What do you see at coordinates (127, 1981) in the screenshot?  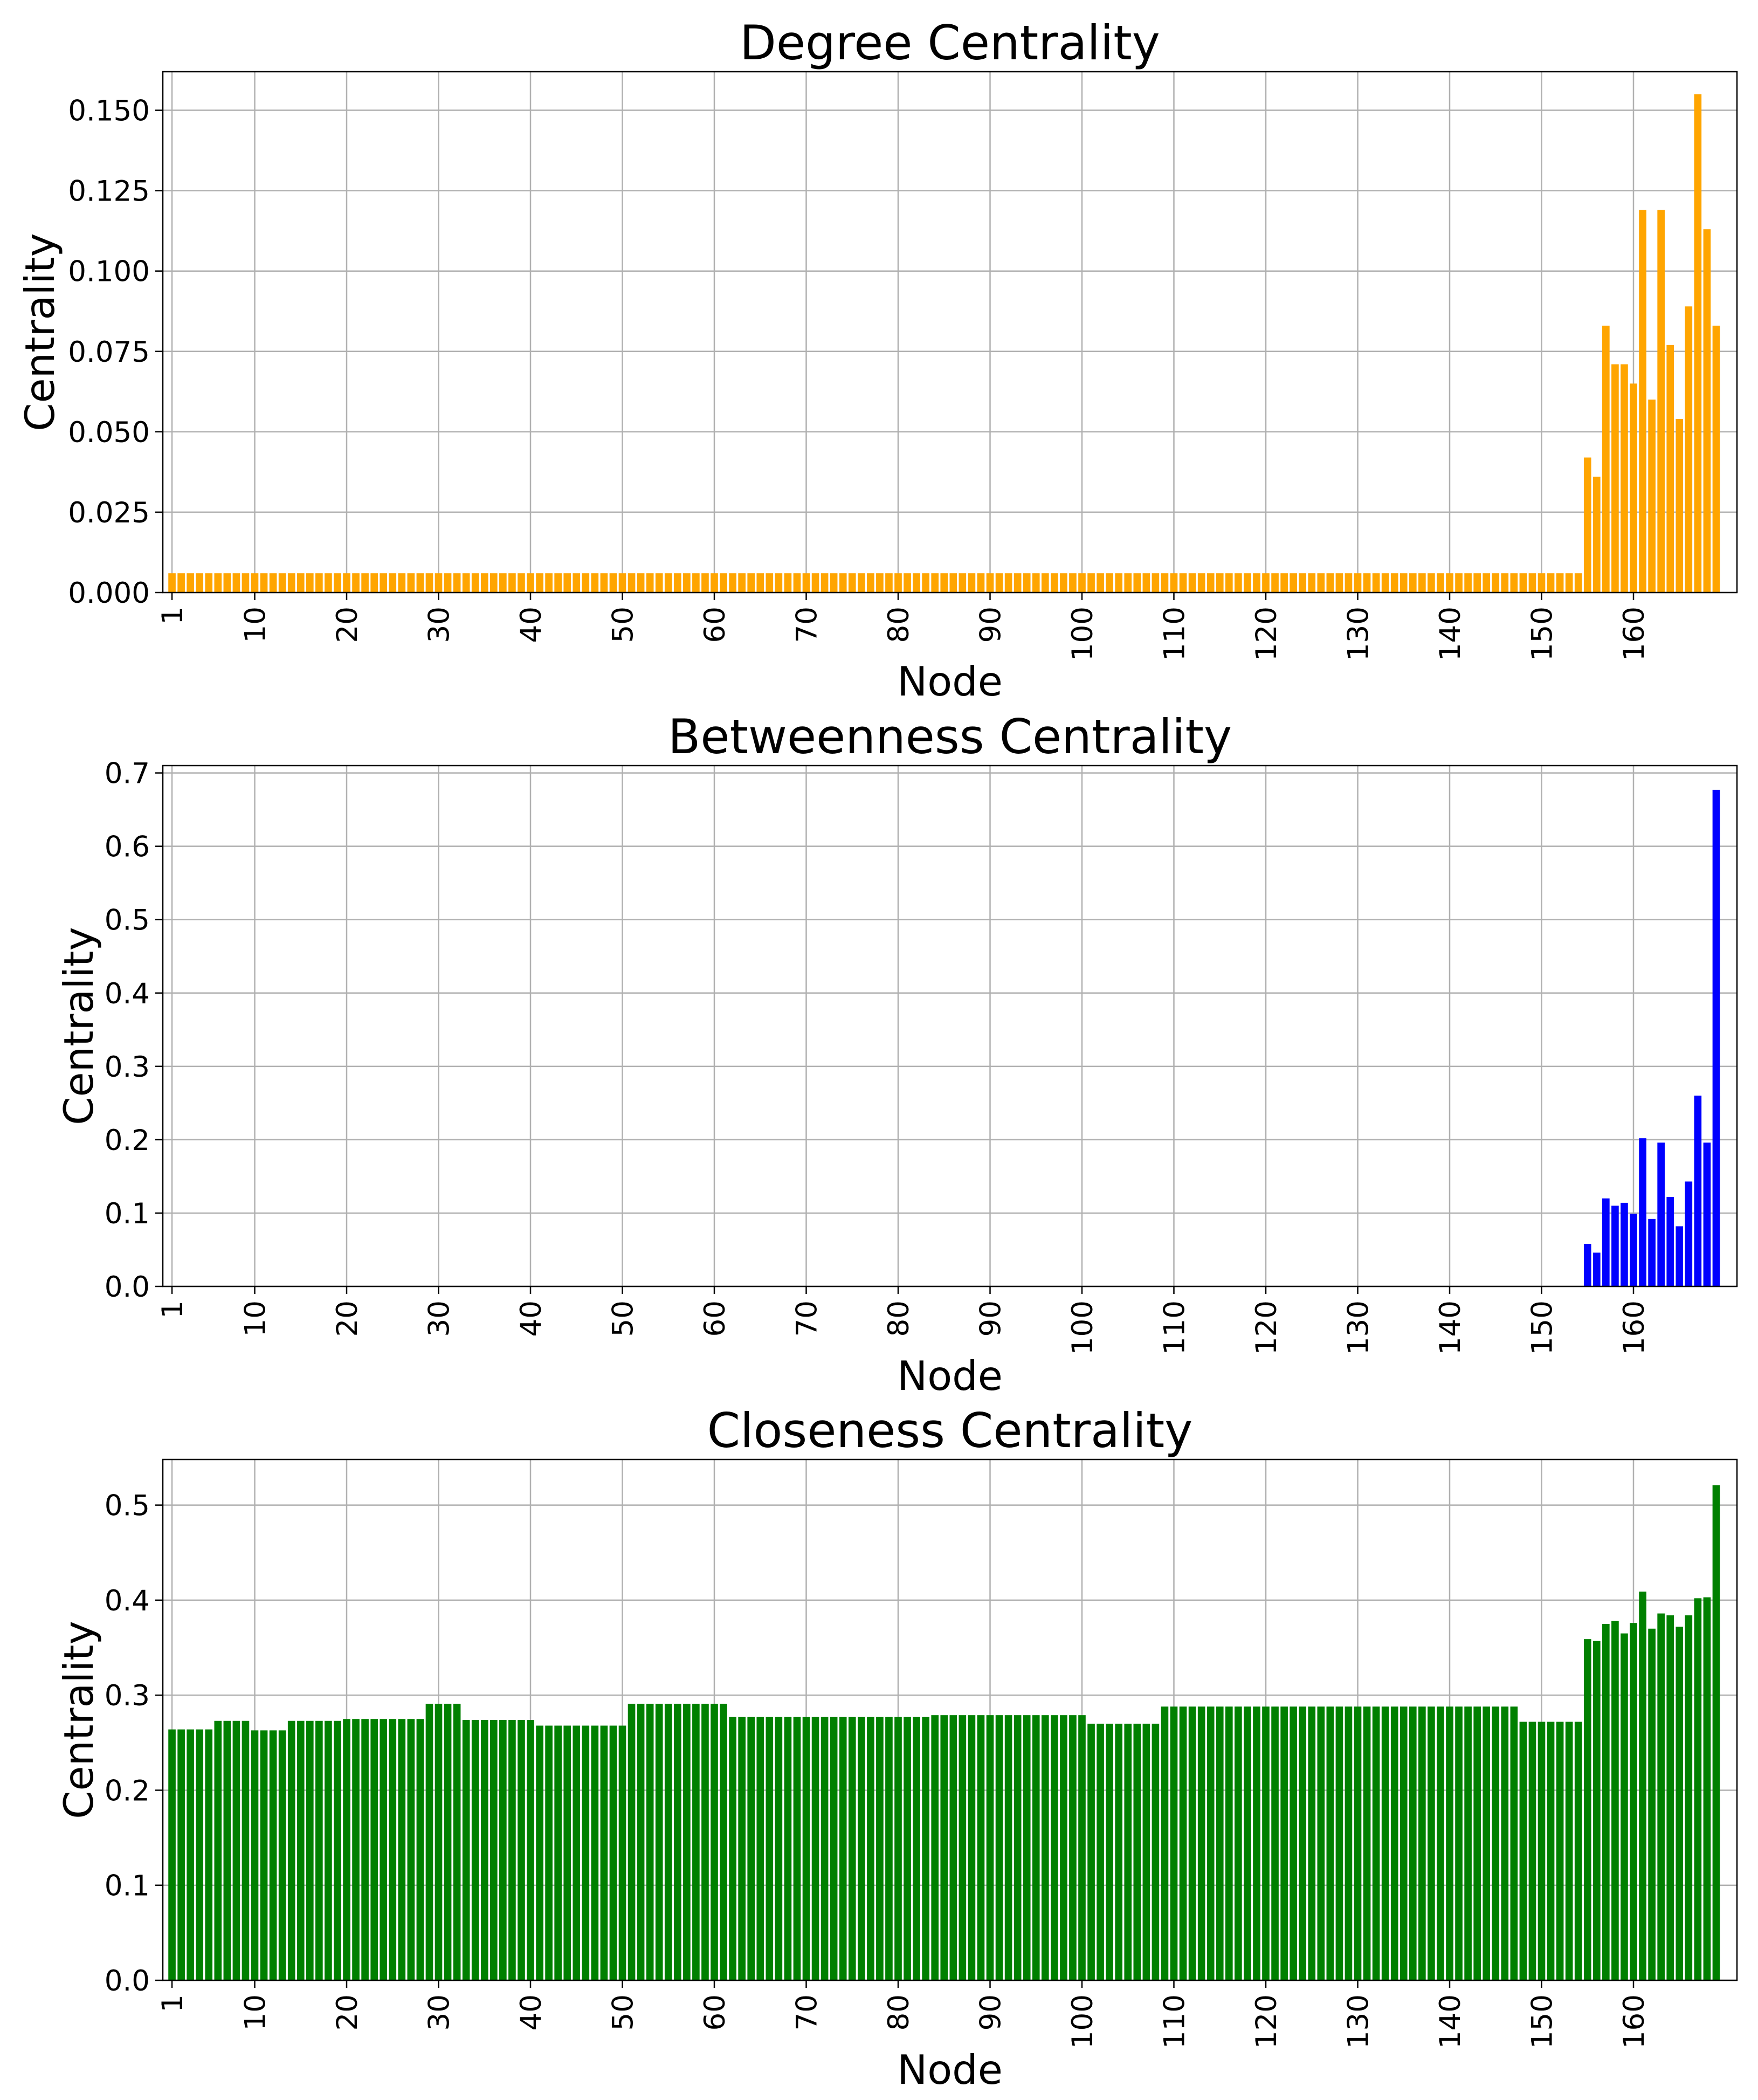 I see `y-tick-label: 0.0` at bounding box center [127, 1981].